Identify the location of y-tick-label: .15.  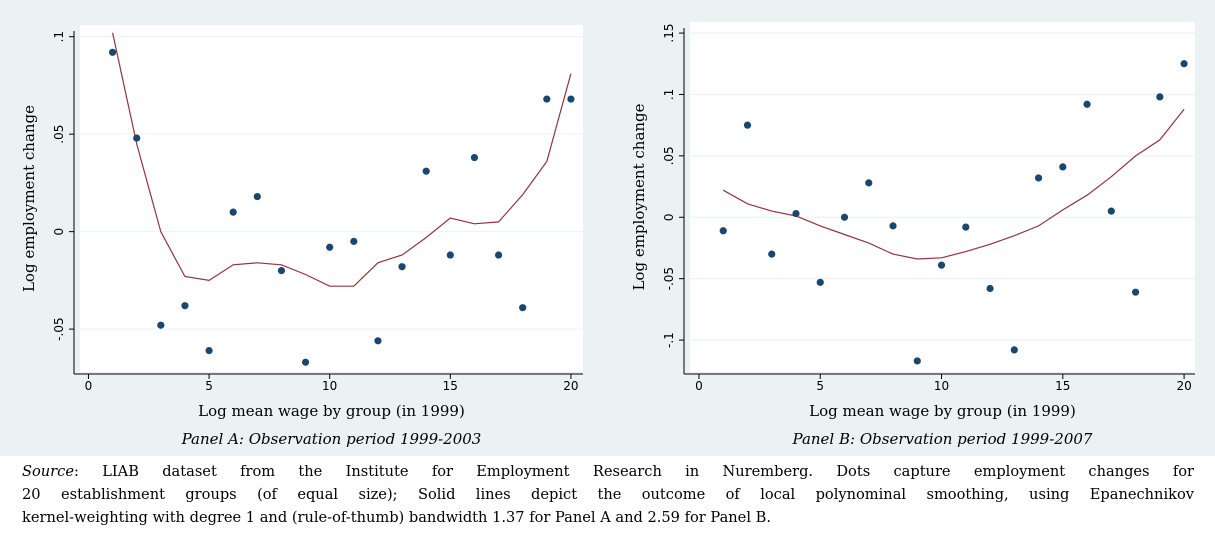
(669, 33).